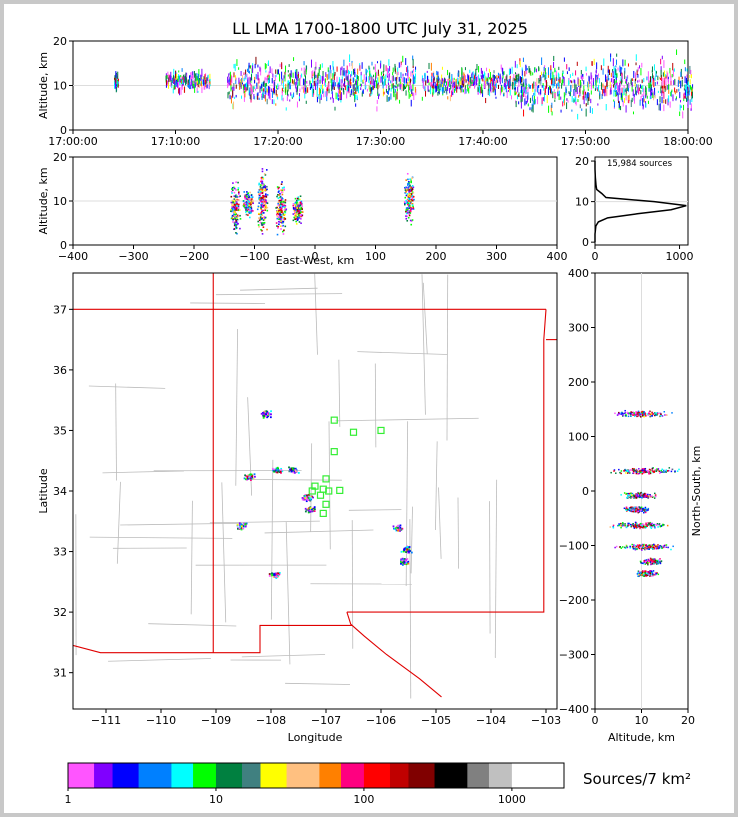  What do you see at coordinates (254, 256) in the screenshot?
I see `altitude-ew-x-tick-label: −100` at bounding box center [254, 256].